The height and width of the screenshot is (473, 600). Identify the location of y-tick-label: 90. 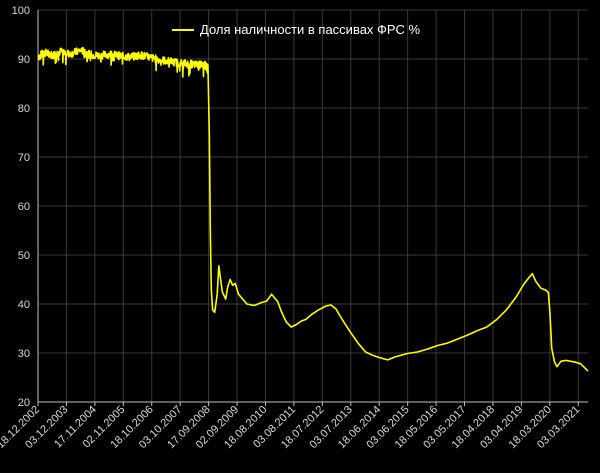
(24, 60).